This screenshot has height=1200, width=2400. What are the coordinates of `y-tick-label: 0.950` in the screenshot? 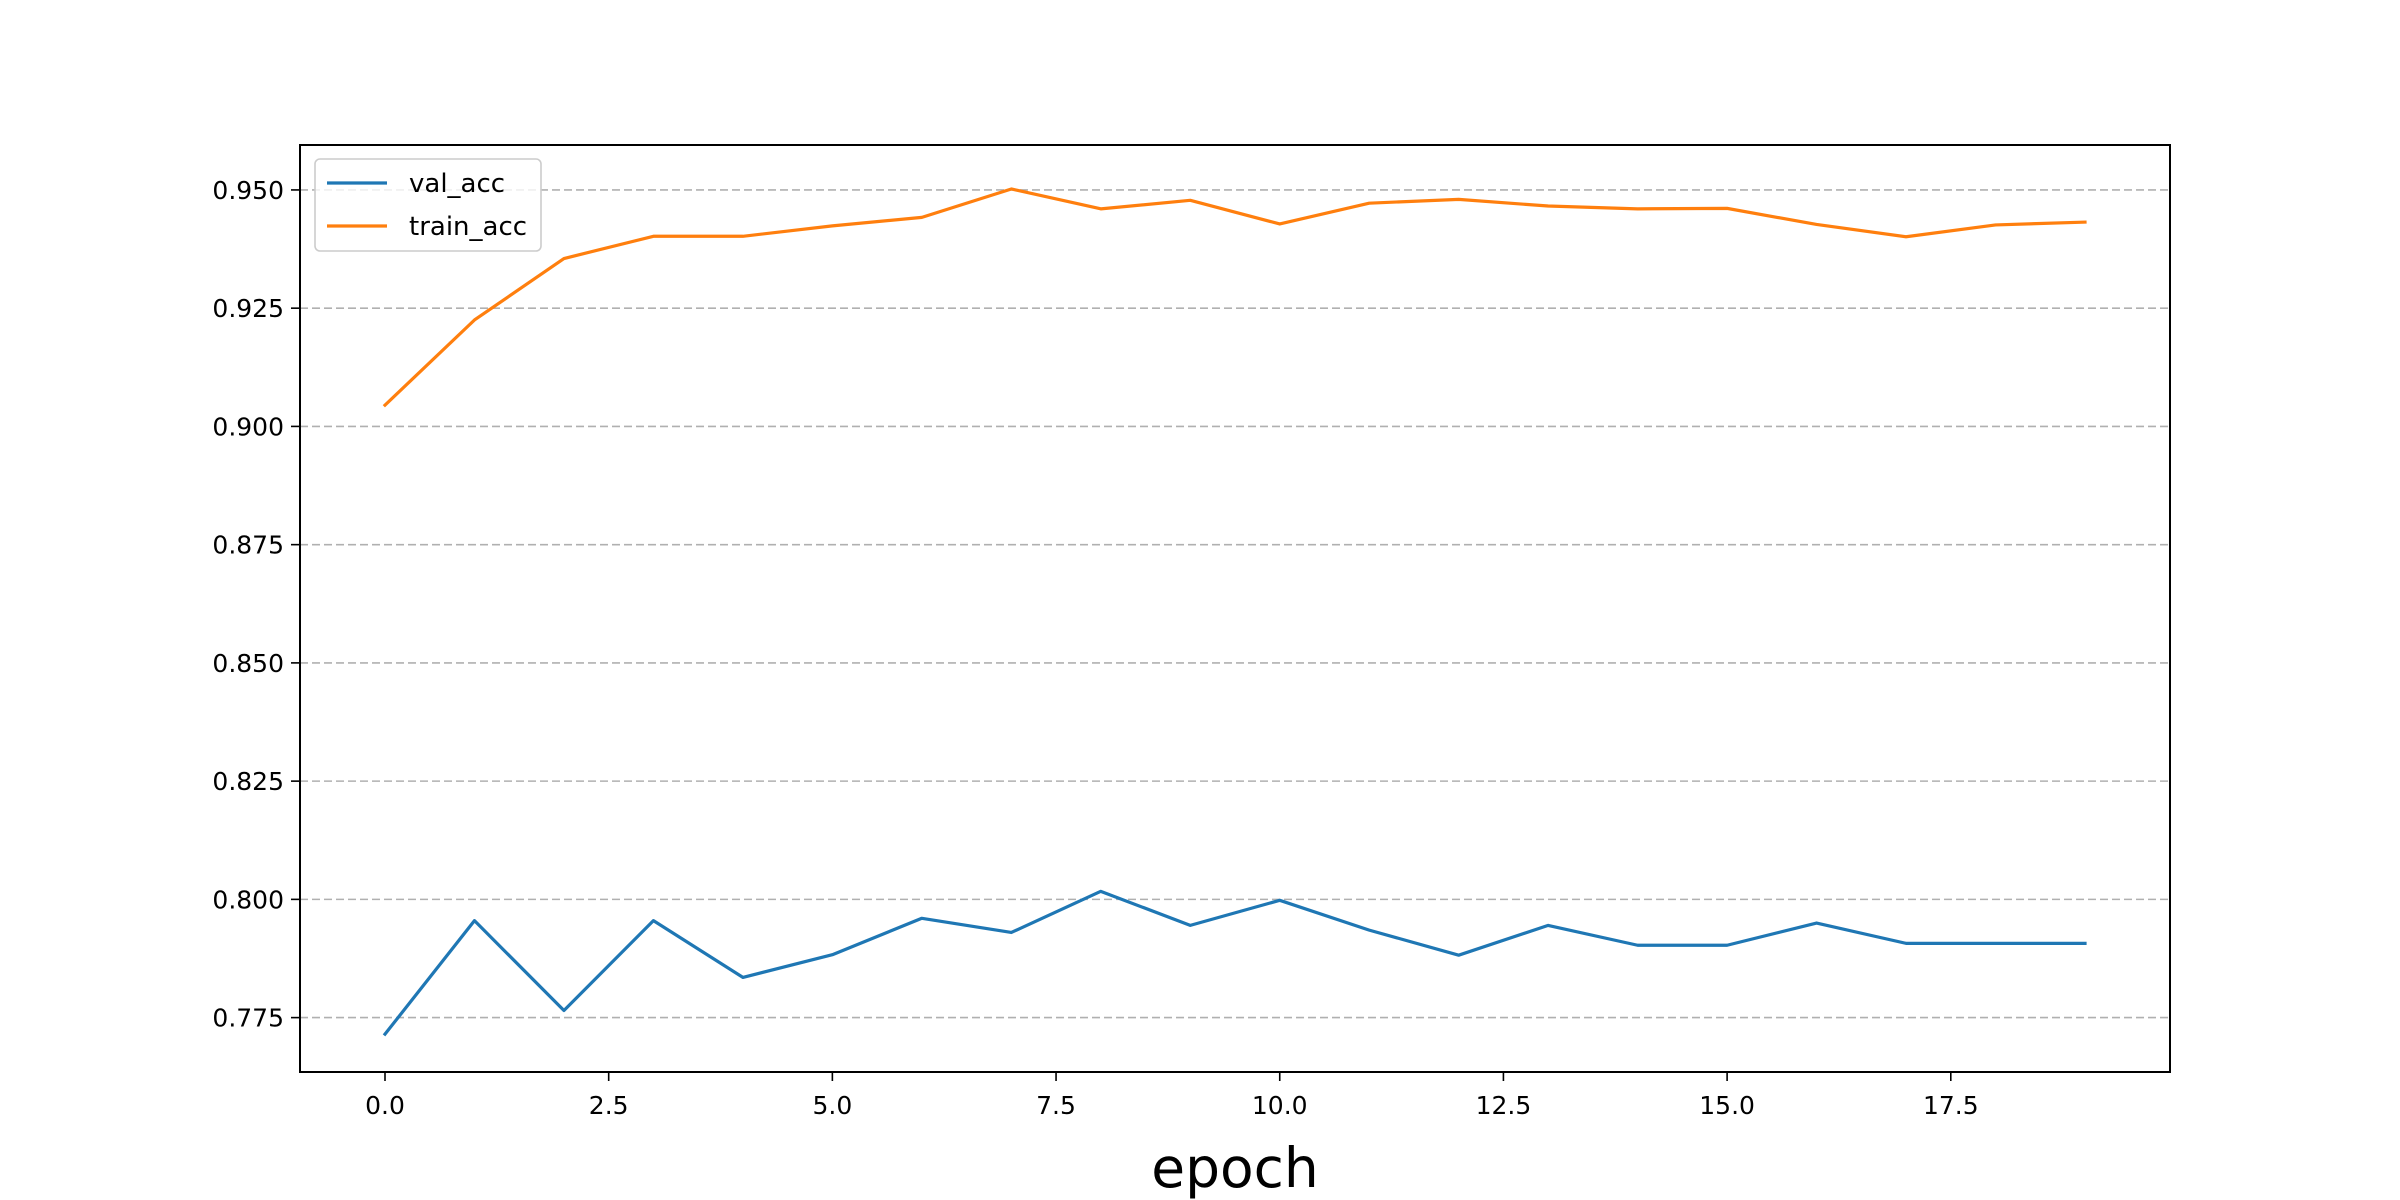 It's located at (248, 190).